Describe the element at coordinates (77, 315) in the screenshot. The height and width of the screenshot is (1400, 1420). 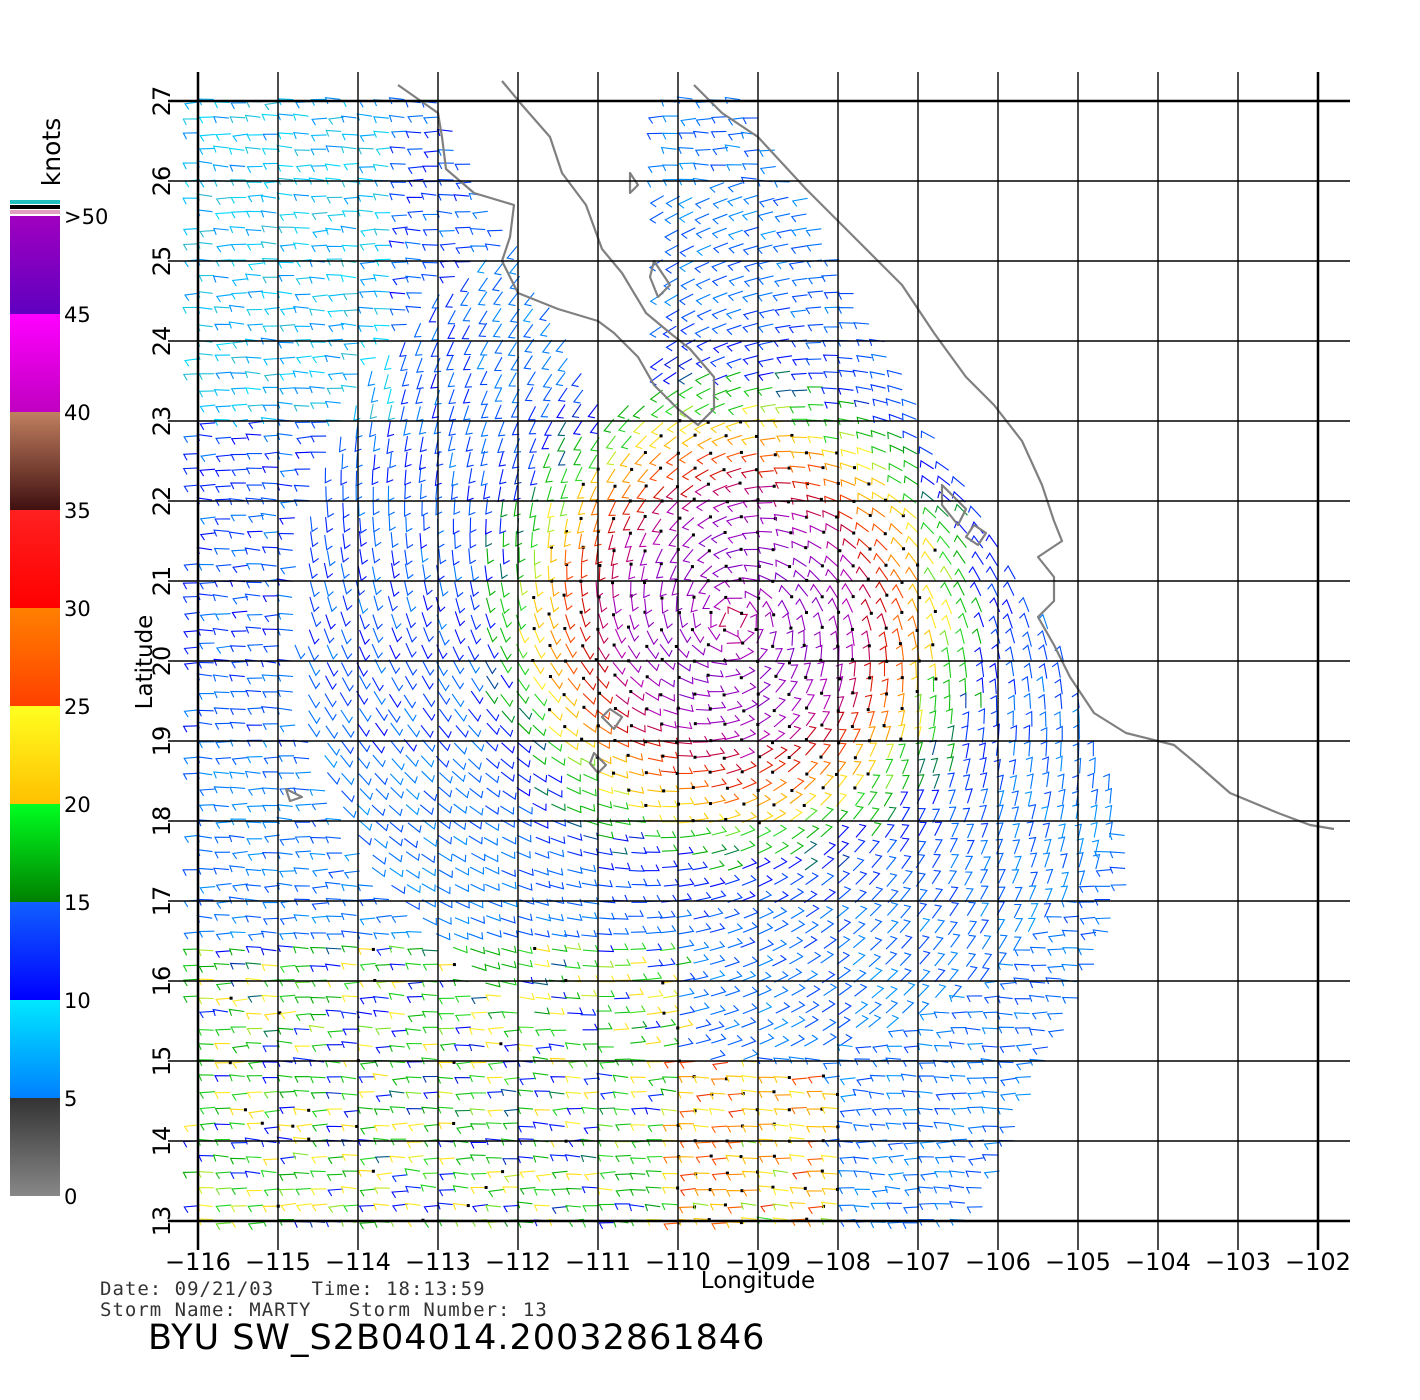
I see `legend-label: 45` at that location.